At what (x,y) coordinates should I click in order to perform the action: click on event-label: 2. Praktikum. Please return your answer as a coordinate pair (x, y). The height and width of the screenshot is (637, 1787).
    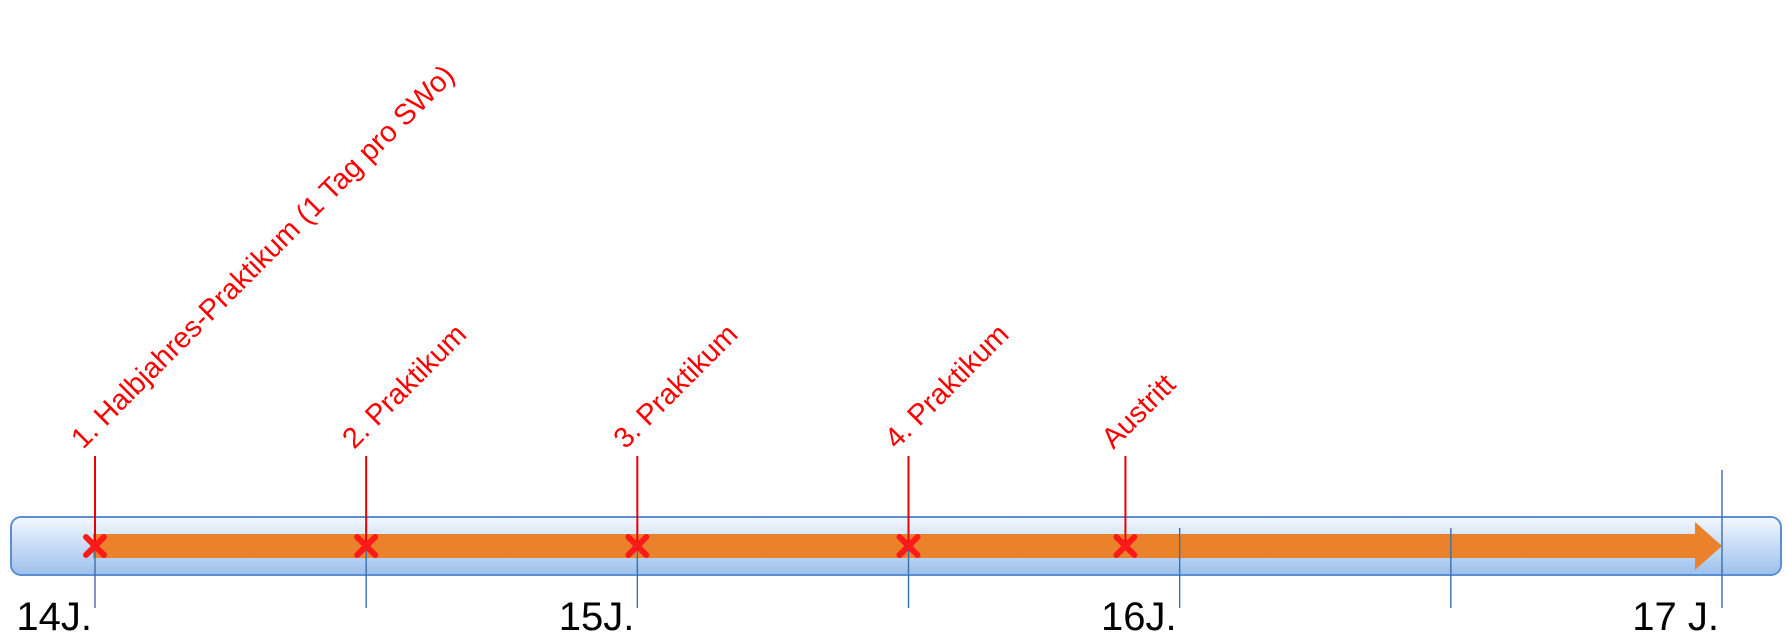
    Looking at the image, I should click on (404, 386).